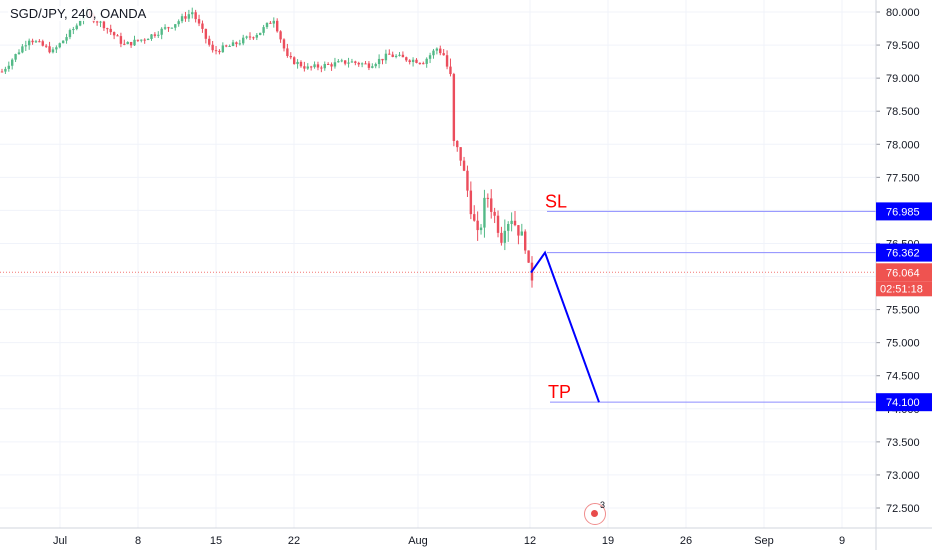  I want to click on last-price-badge, so click(904, 272).